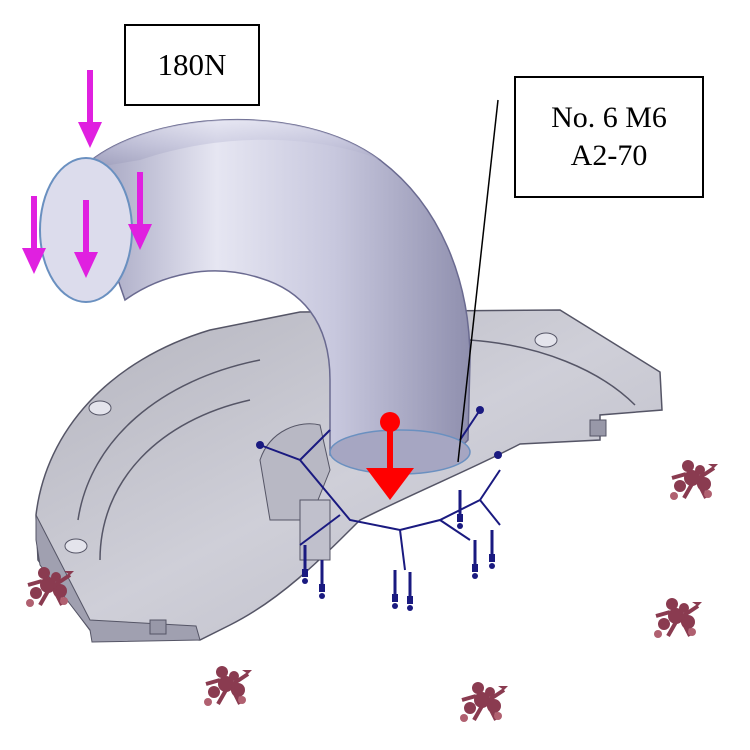 The image size is (750, 750). I want to click on downward-force-arrow-icon, so click(90, 109).